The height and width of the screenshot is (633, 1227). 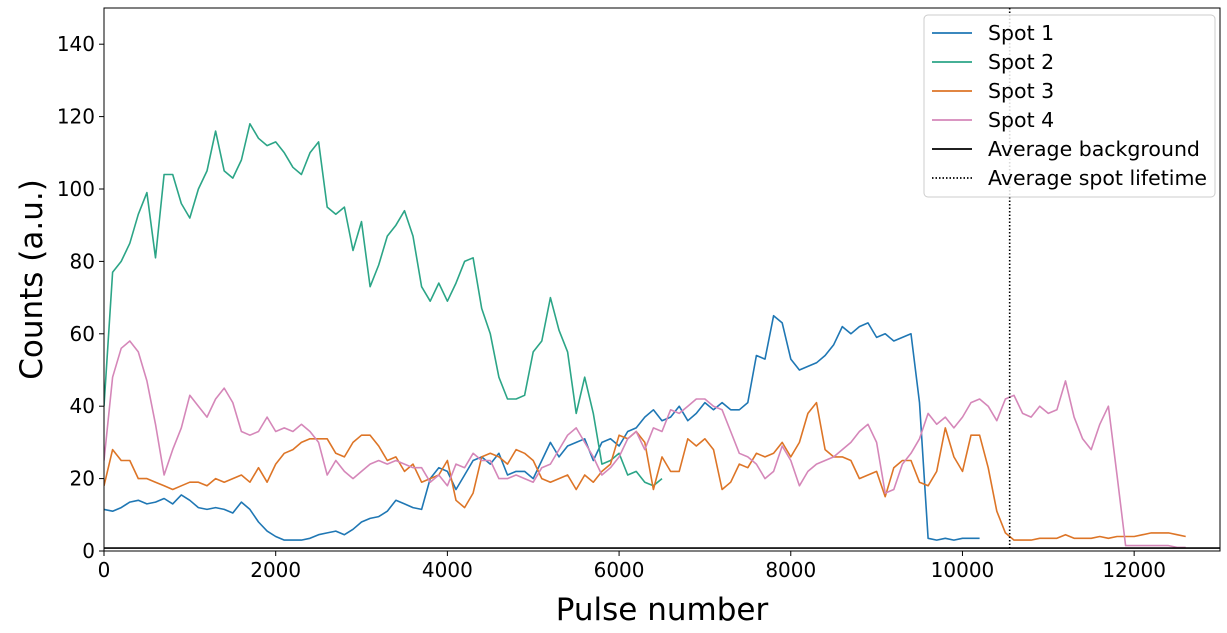 I want to click on y-tick-label: 60, so click(x=82, y=334).